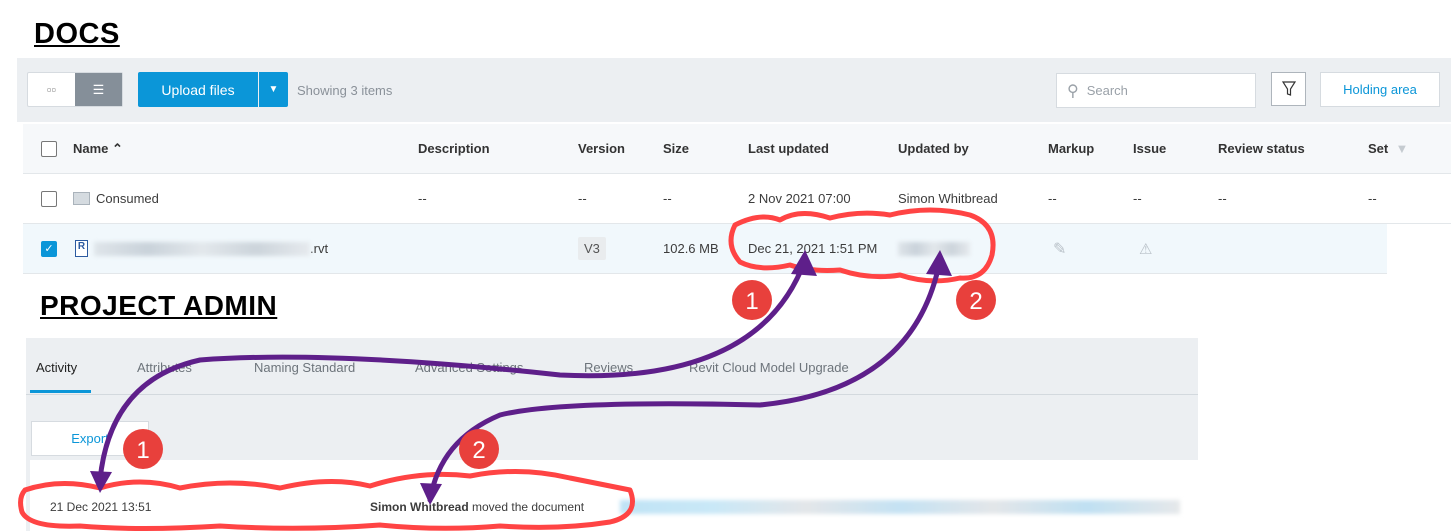  What do you see at coordinates (60, 391) in the screenshot?
I see `active-tab-indicator` at bounding box center [60, 391].